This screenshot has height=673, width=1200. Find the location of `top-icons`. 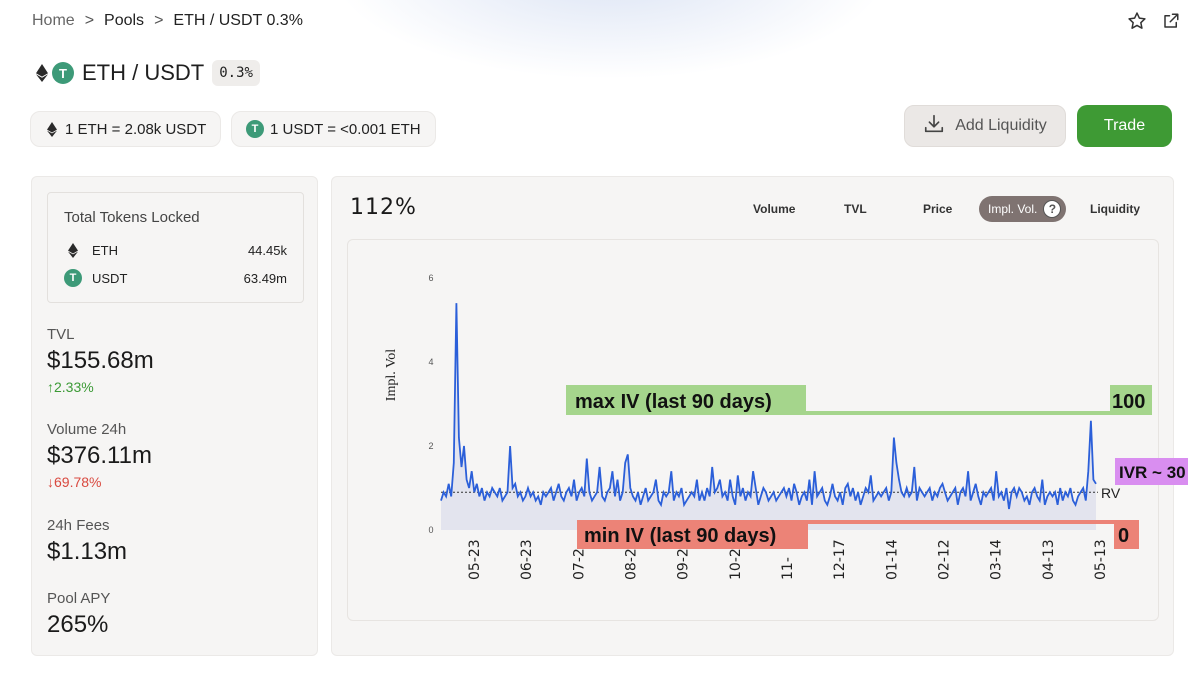

top-icons is located at coordinates (1154, 21).